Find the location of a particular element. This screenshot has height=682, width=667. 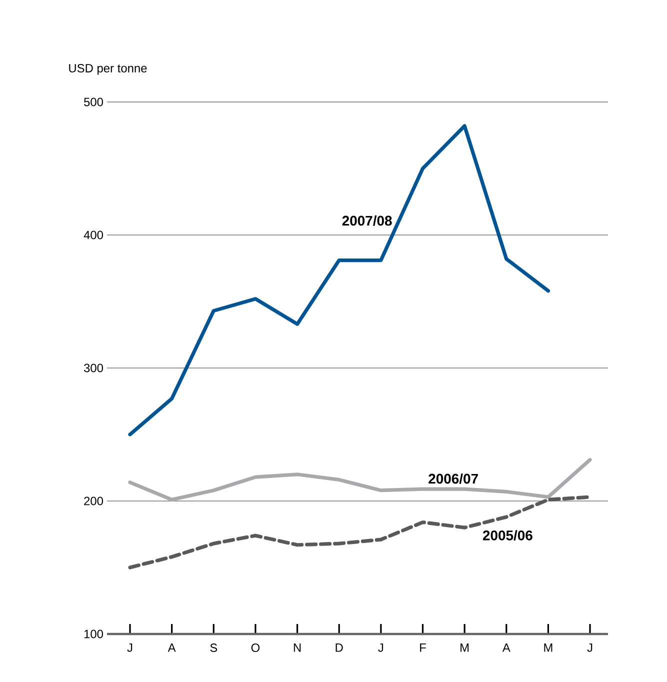

y-tick-label: 200 is located at coordinates (94, 501).